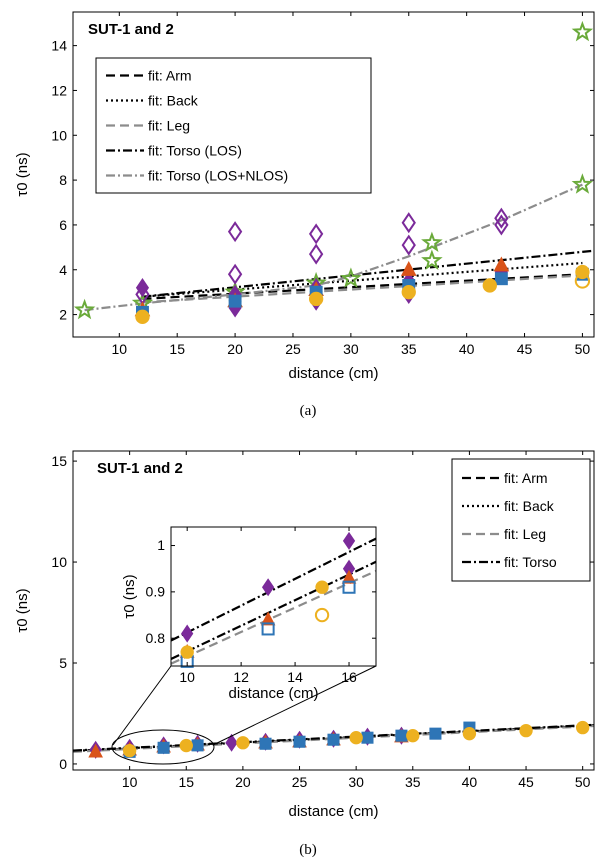  I want to click on y-tick-label: 2, so click(63, 315).